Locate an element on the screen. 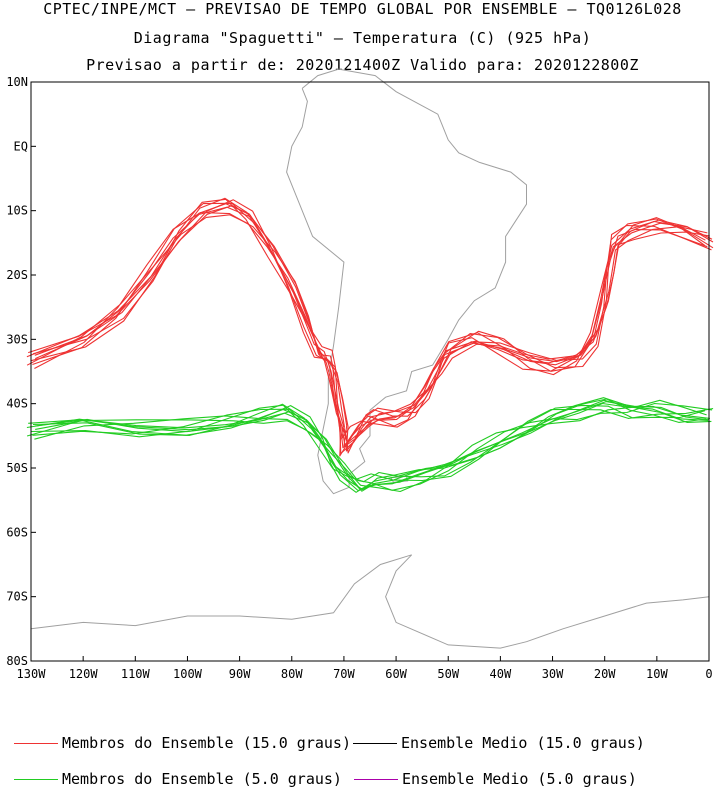 This screenshot has width=725, height=792. lat-tick-label: 40S is located at coordinates (17, 404).